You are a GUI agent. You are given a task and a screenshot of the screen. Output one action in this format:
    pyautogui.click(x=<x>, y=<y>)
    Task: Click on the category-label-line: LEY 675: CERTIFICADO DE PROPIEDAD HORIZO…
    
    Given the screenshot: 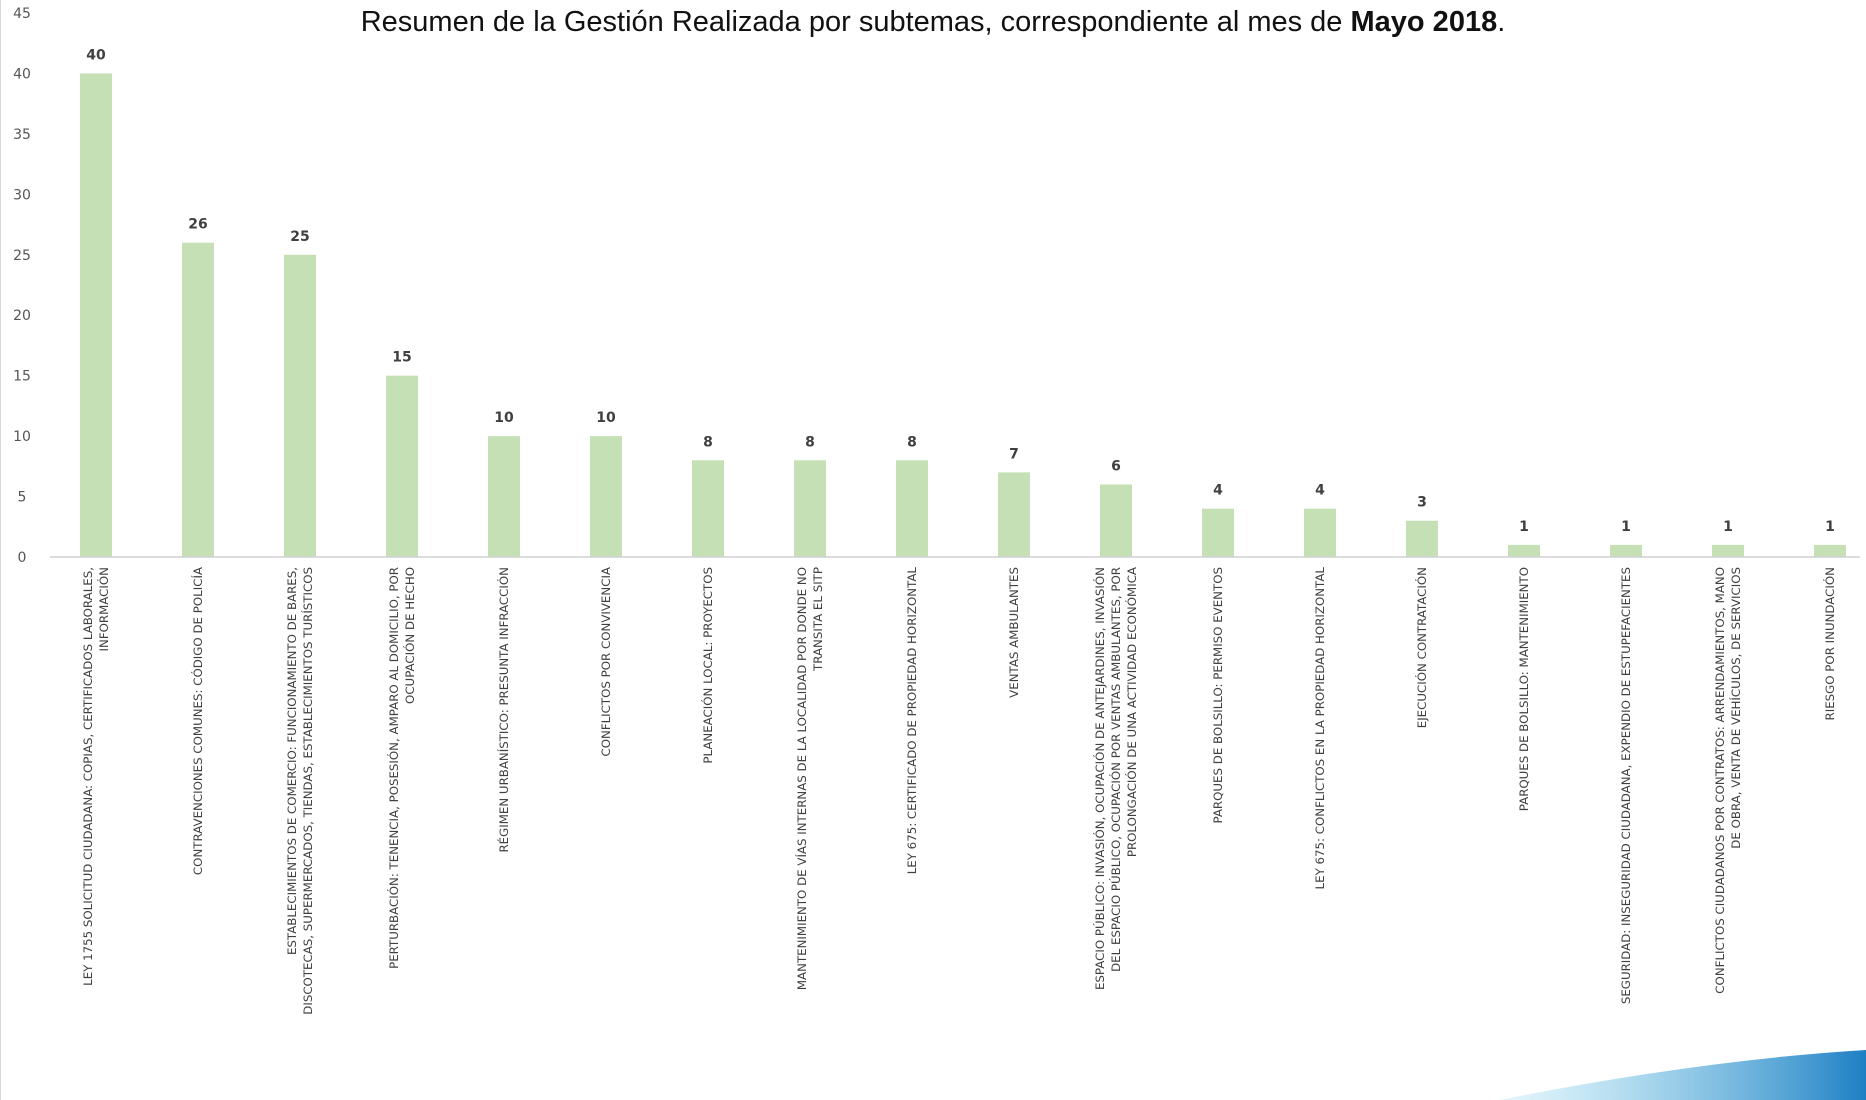 What is the action you would take?
    pyautogui.click(x=912, y=721)
    